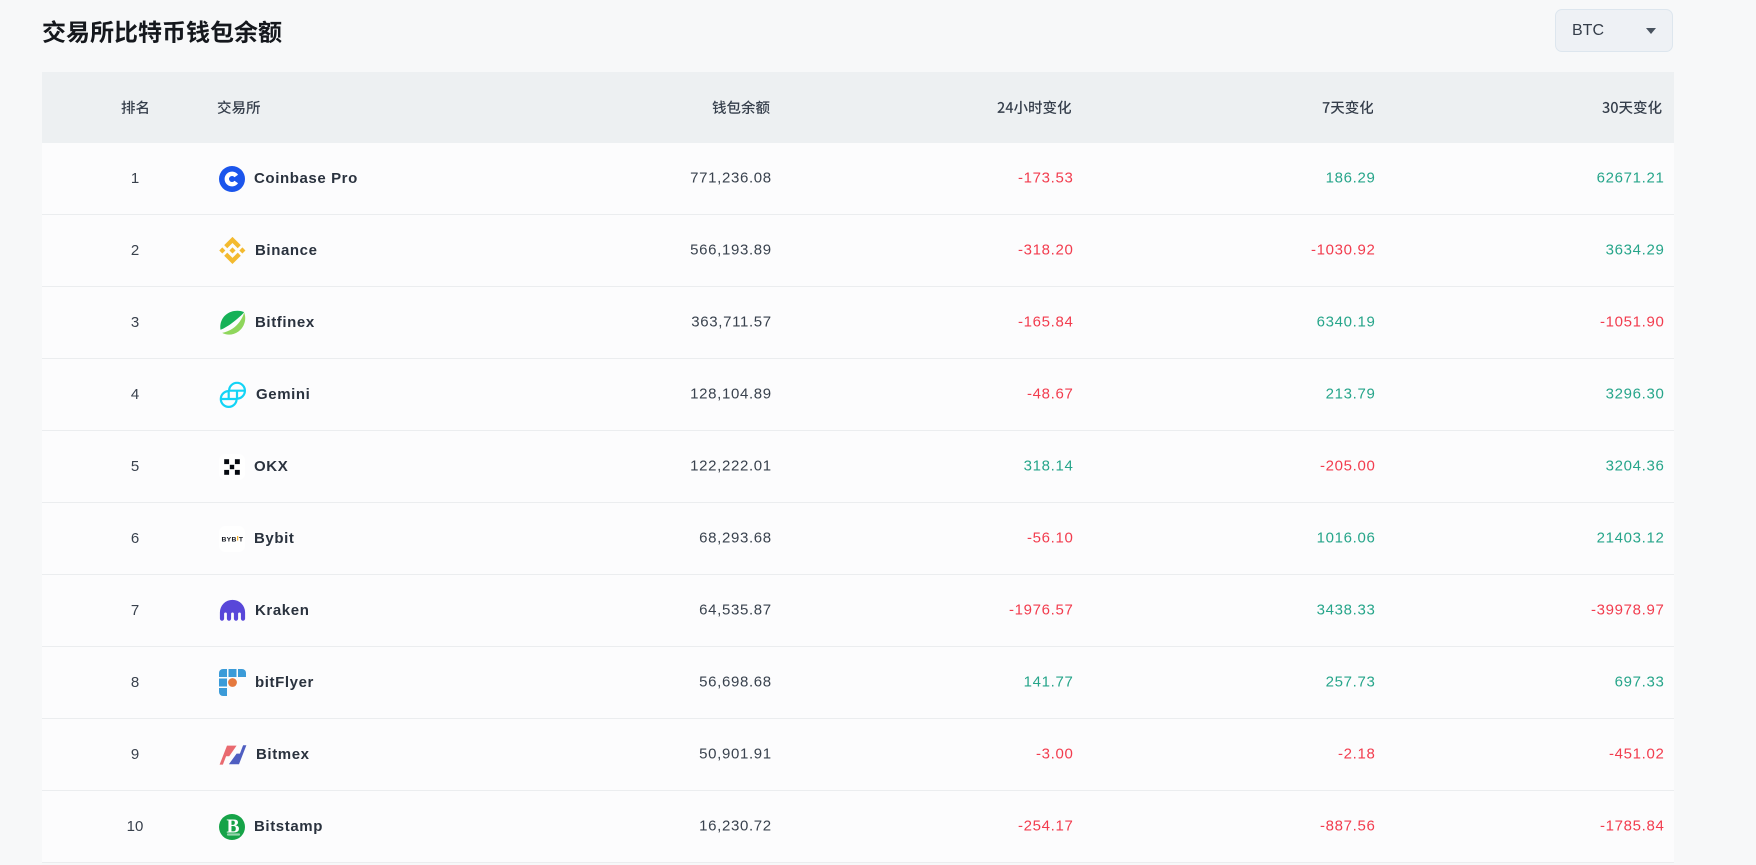 This screenshot has width=1756, height=865. Describe the element at coordinates (232, 826) in the screenshot. I see `svg-text: B` at that location.